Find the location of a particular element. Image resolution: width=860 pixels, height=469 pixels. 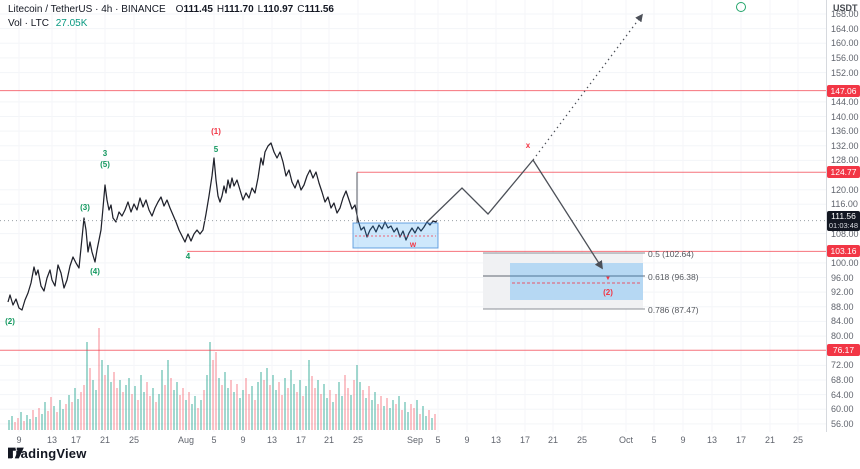

time-axis-tick: 13 is located at coordinates (712, 440).